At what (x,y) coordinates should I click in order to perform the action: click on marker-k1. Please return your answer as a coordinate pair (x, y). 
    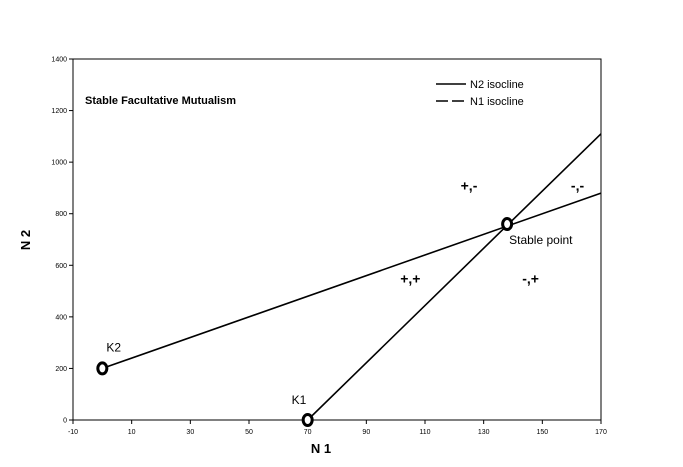
    Looking at the image, I should click on (307, 420).